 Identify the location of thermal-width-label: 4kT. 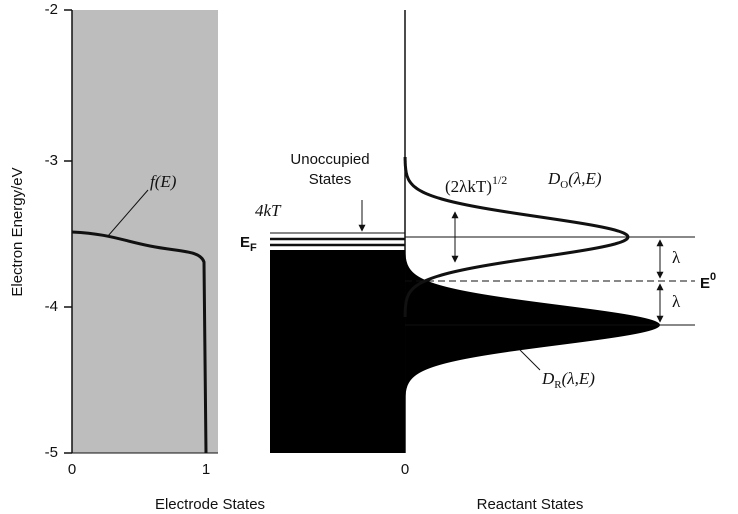
(268, 210).